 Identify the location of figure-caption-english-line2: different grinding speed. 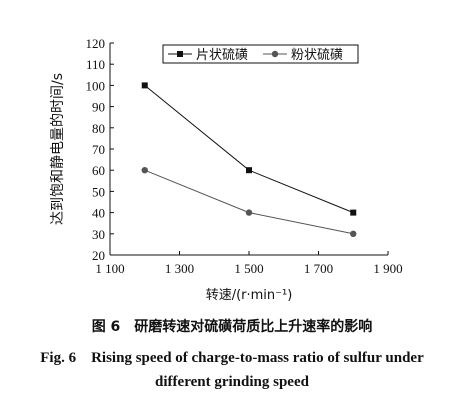
(232, 382).